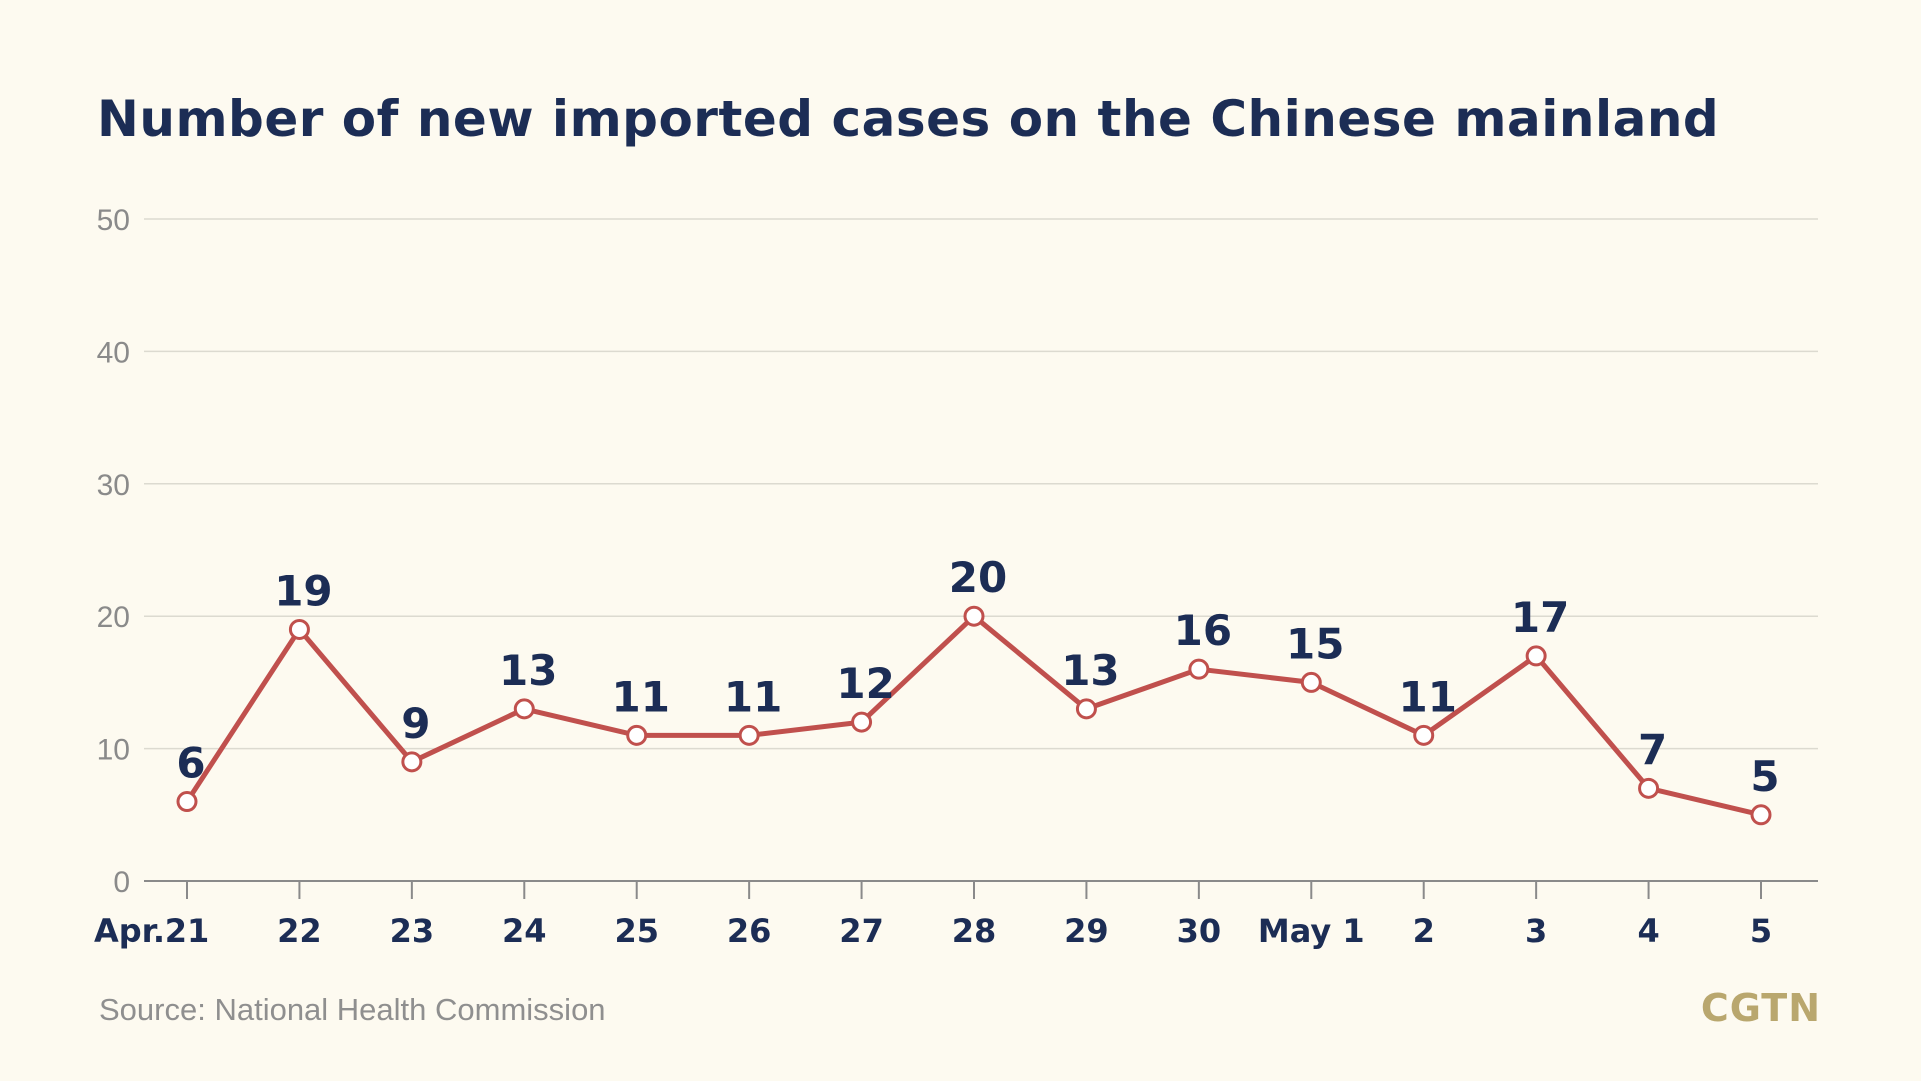  What do you see at coordinates (1086, 931) in the screenshot?
I see `x-tick-label: 29` at bounding box center [1086, 931].